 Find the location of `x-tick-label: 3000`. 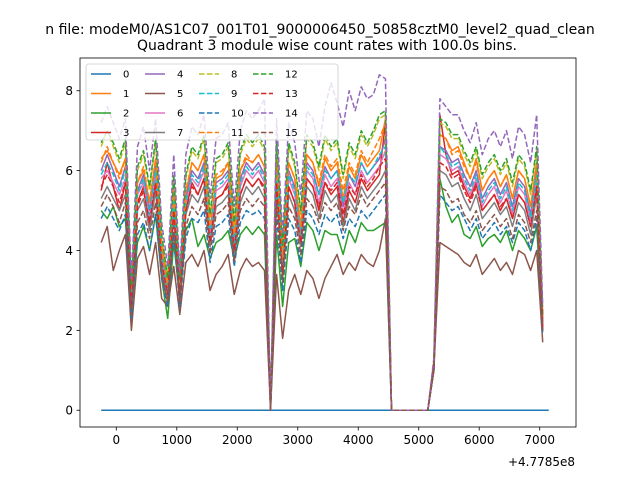

x-tick-label: 3000 is located at coordinates (297, 440).